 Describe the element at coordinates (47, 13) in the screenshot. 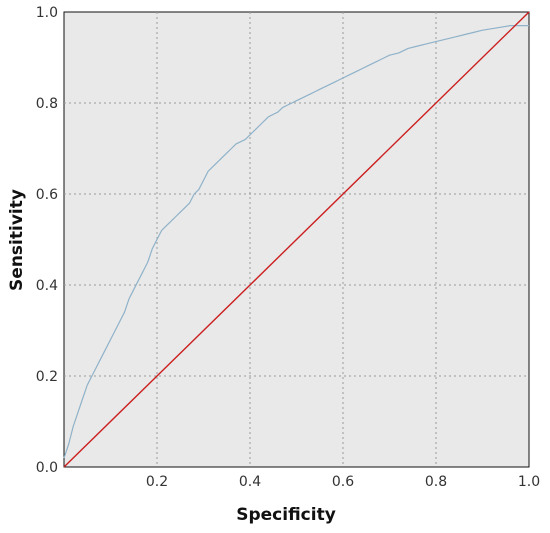

I see `y-tick-label: 1.0` at that location.